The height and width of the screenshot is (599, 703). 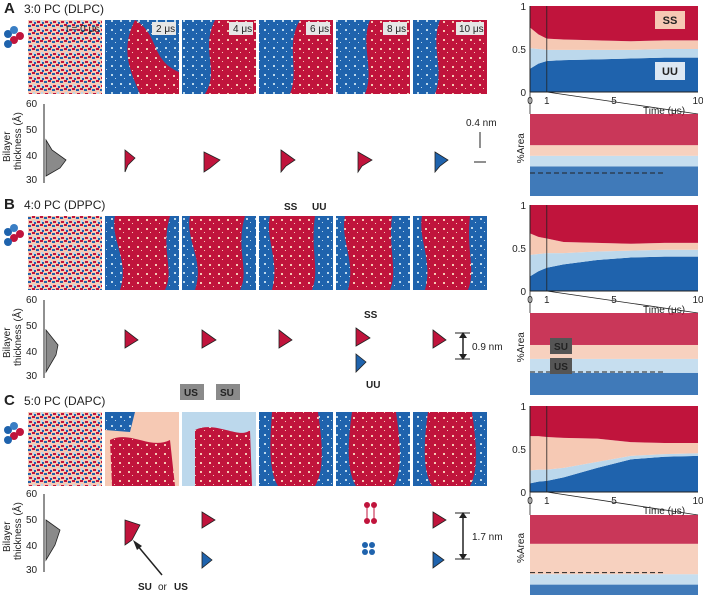 What do you see at coordinates (32, 130) in the screenshot?
I see `axis-tick-50: 50` at bounding box center [32, 130].